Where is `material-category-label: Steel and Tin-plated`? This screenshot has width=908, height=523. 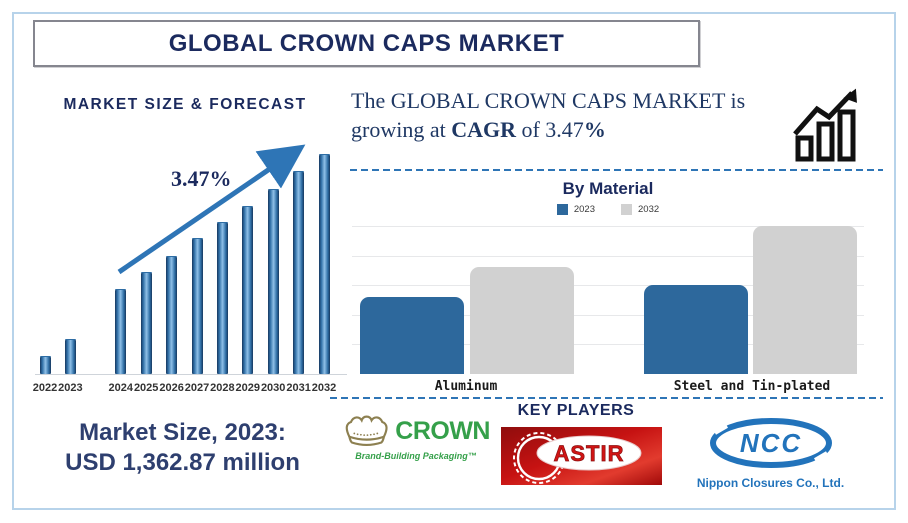
material-category-label: Steel and Tin-plated is located at coordinates (752, 386).